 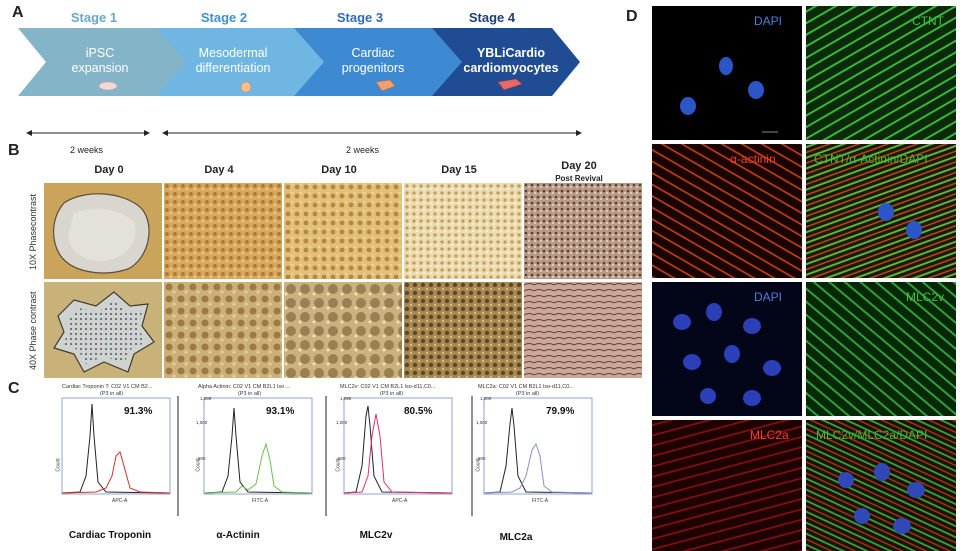 What do you see at coordinates (478, 465) in the screenshot?
I see `fc-4-ylabel: Count` at bounding box center [478, 465].